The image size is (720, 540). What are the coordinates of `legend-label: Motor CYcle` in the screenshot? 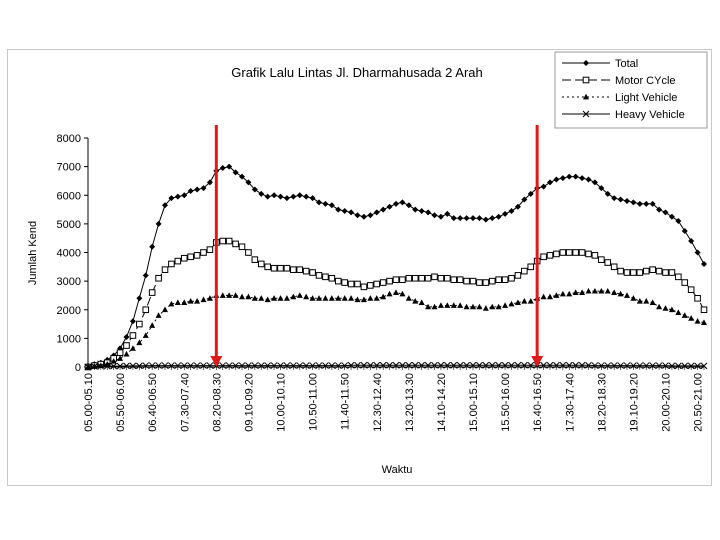 It's located at (645, 81).